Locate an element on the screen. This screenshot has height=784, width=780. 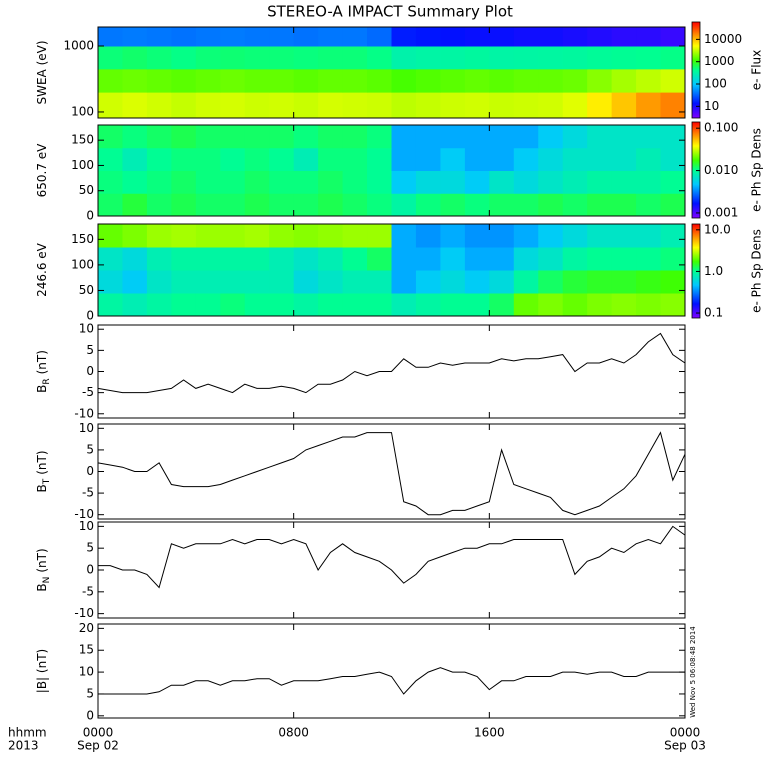
y-axis-label-part: B is located at coordinates (42, 587).